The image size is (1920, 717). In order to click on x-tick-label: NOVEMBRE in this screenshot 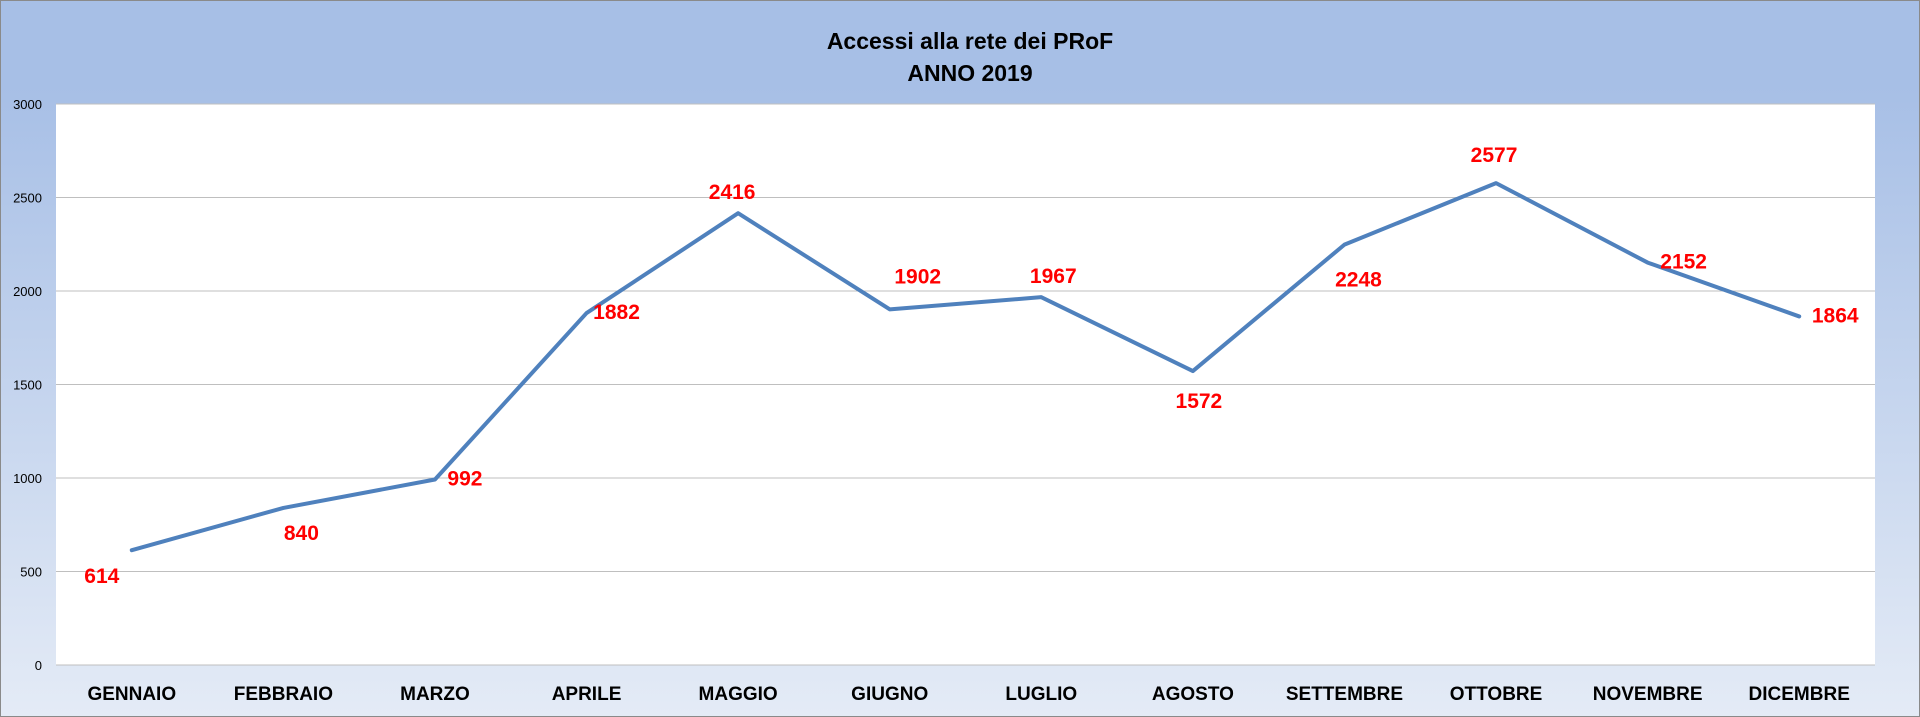, I will do `click(1648, 694)`.